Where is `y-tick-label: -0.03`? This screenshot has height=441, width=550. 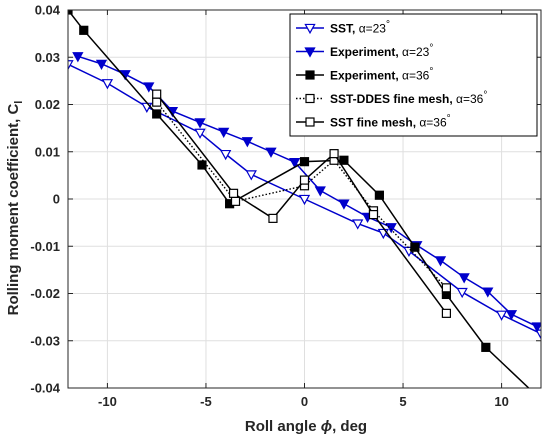
y-tick-label: -0.03 is located at coordinates (45, 340).